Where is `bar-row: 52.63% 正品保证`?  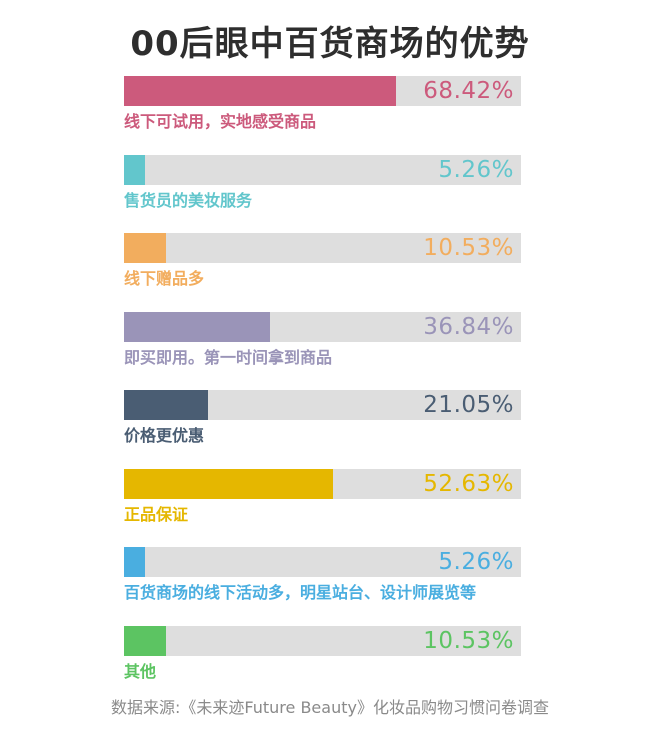
bar-row: 52.63% 正品保证 is located at coordinates (330, 499).